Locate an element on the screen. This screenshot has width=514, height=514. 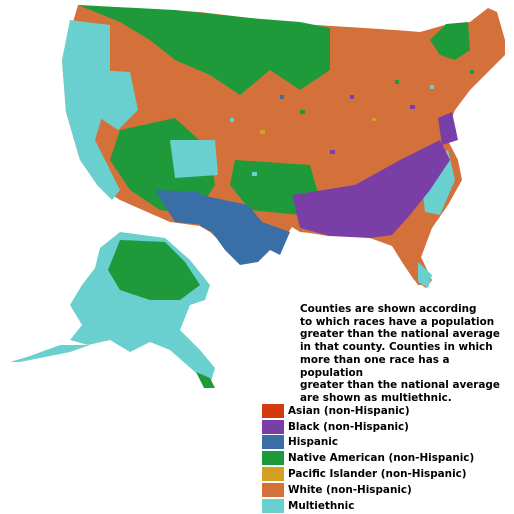
alaska-interior-green is located at coordinates (154, 270).